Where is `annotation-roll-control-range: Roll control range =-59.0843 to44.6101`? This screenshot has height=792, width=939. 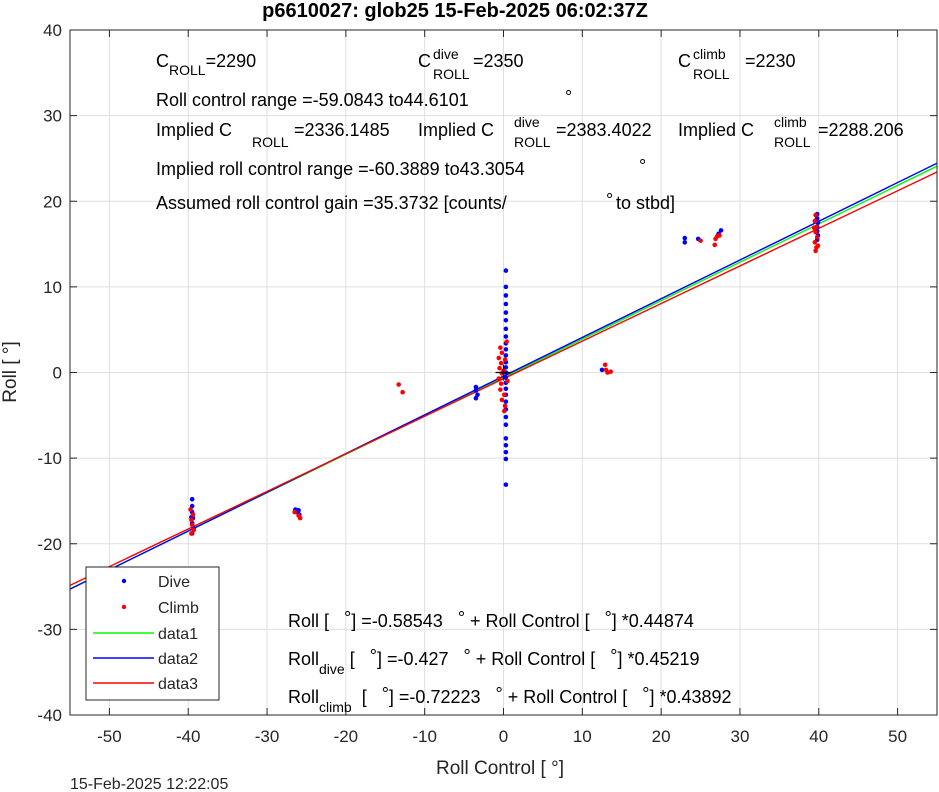 annotation-roll-control-range: Roll control range =-59.0843 to44.6101 is located at coordinates (312, 100).